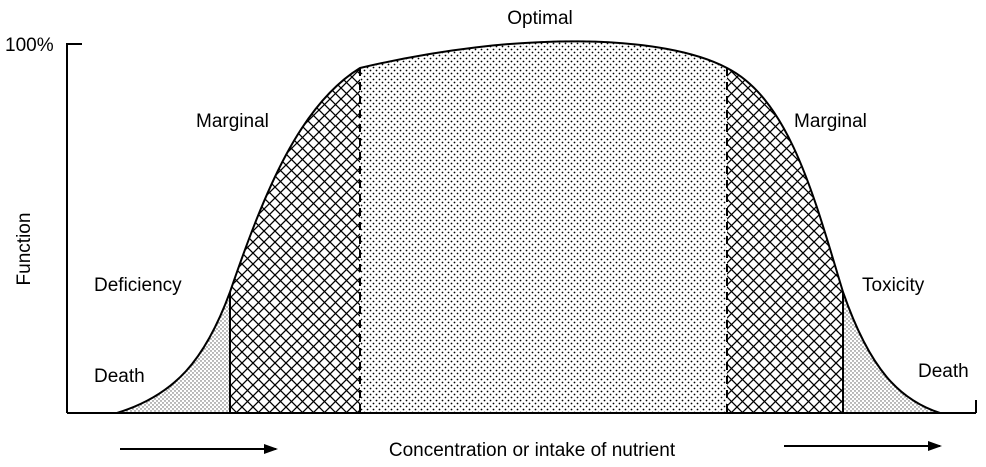 The width and height of the screenshot is (986, 467). I want to click on zone-left-death, so click(173, 227).